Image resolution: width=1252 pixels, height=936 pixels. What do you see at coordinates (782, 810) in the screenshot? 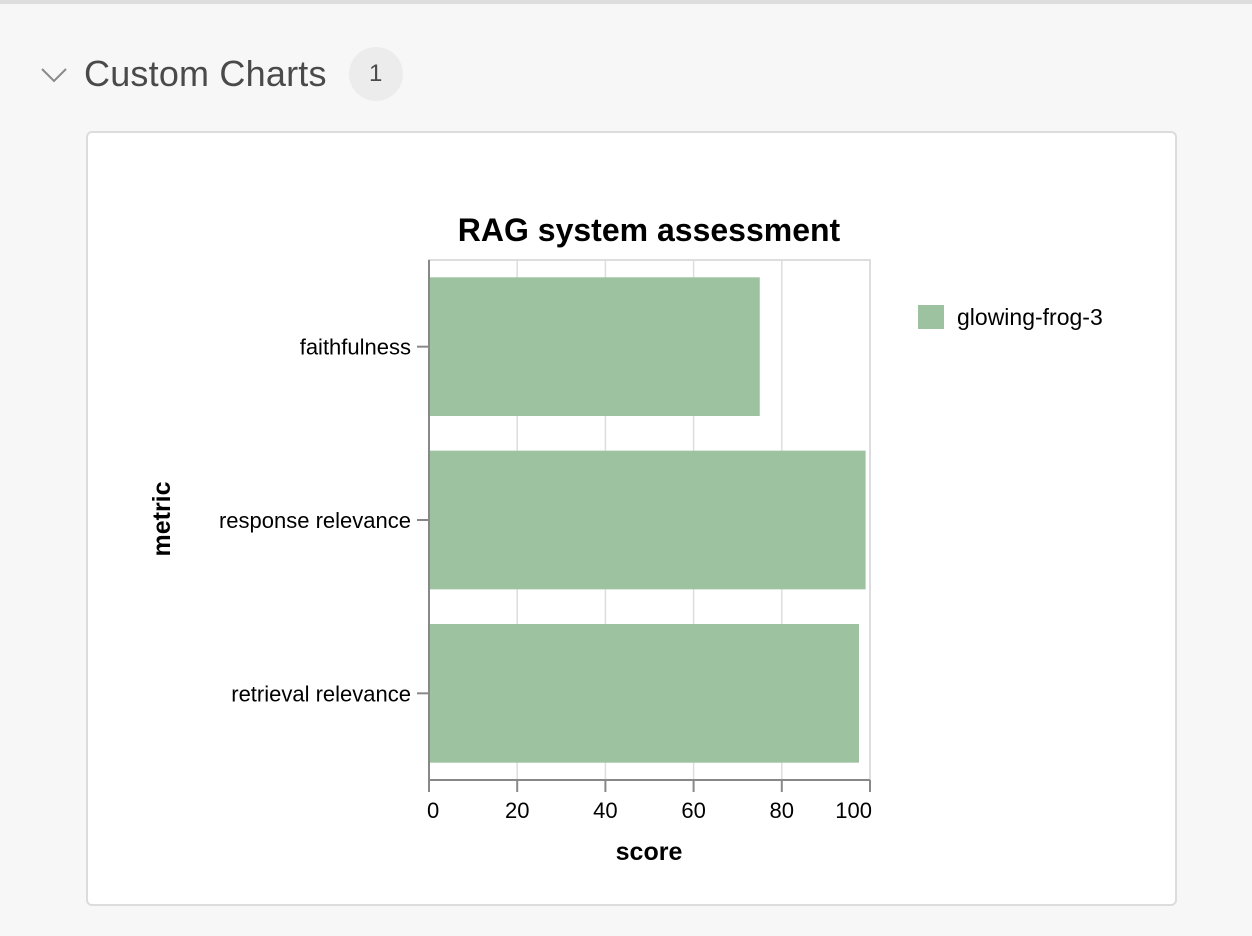
I see `x-tick-label: 80` at bounding box center [782, 810].